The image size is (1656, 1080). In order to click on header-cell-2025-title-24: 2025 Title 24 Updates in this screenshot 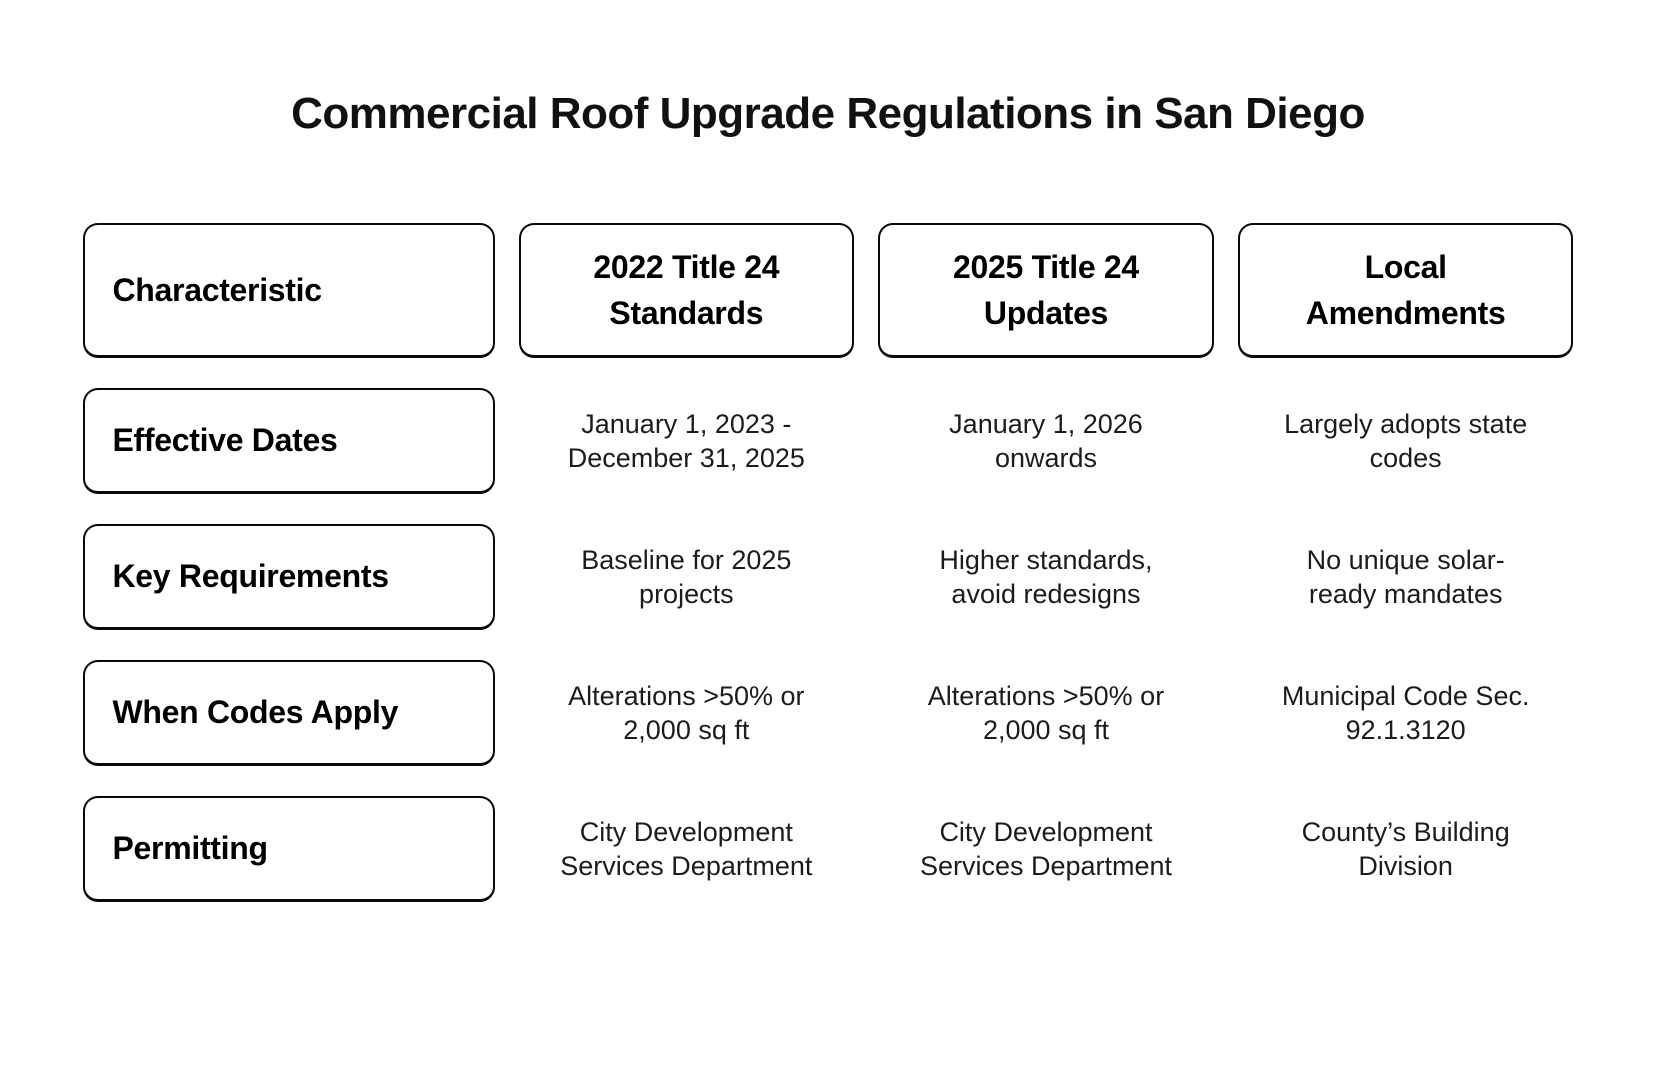, I will do `click(1046, 290)`.